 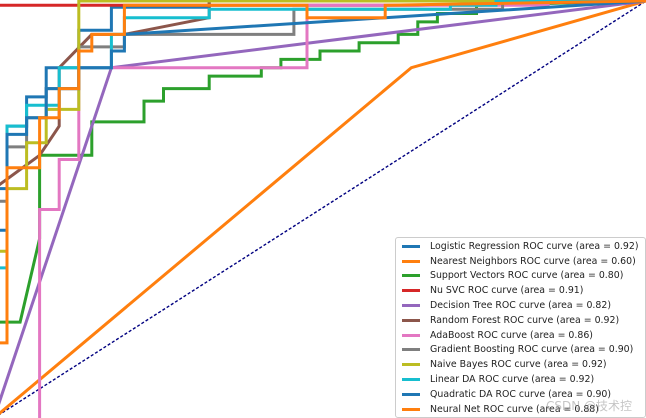 I want to click on legend-item: Support Vectors ROC curve (area = 0.80), so click(x=523, y=276).